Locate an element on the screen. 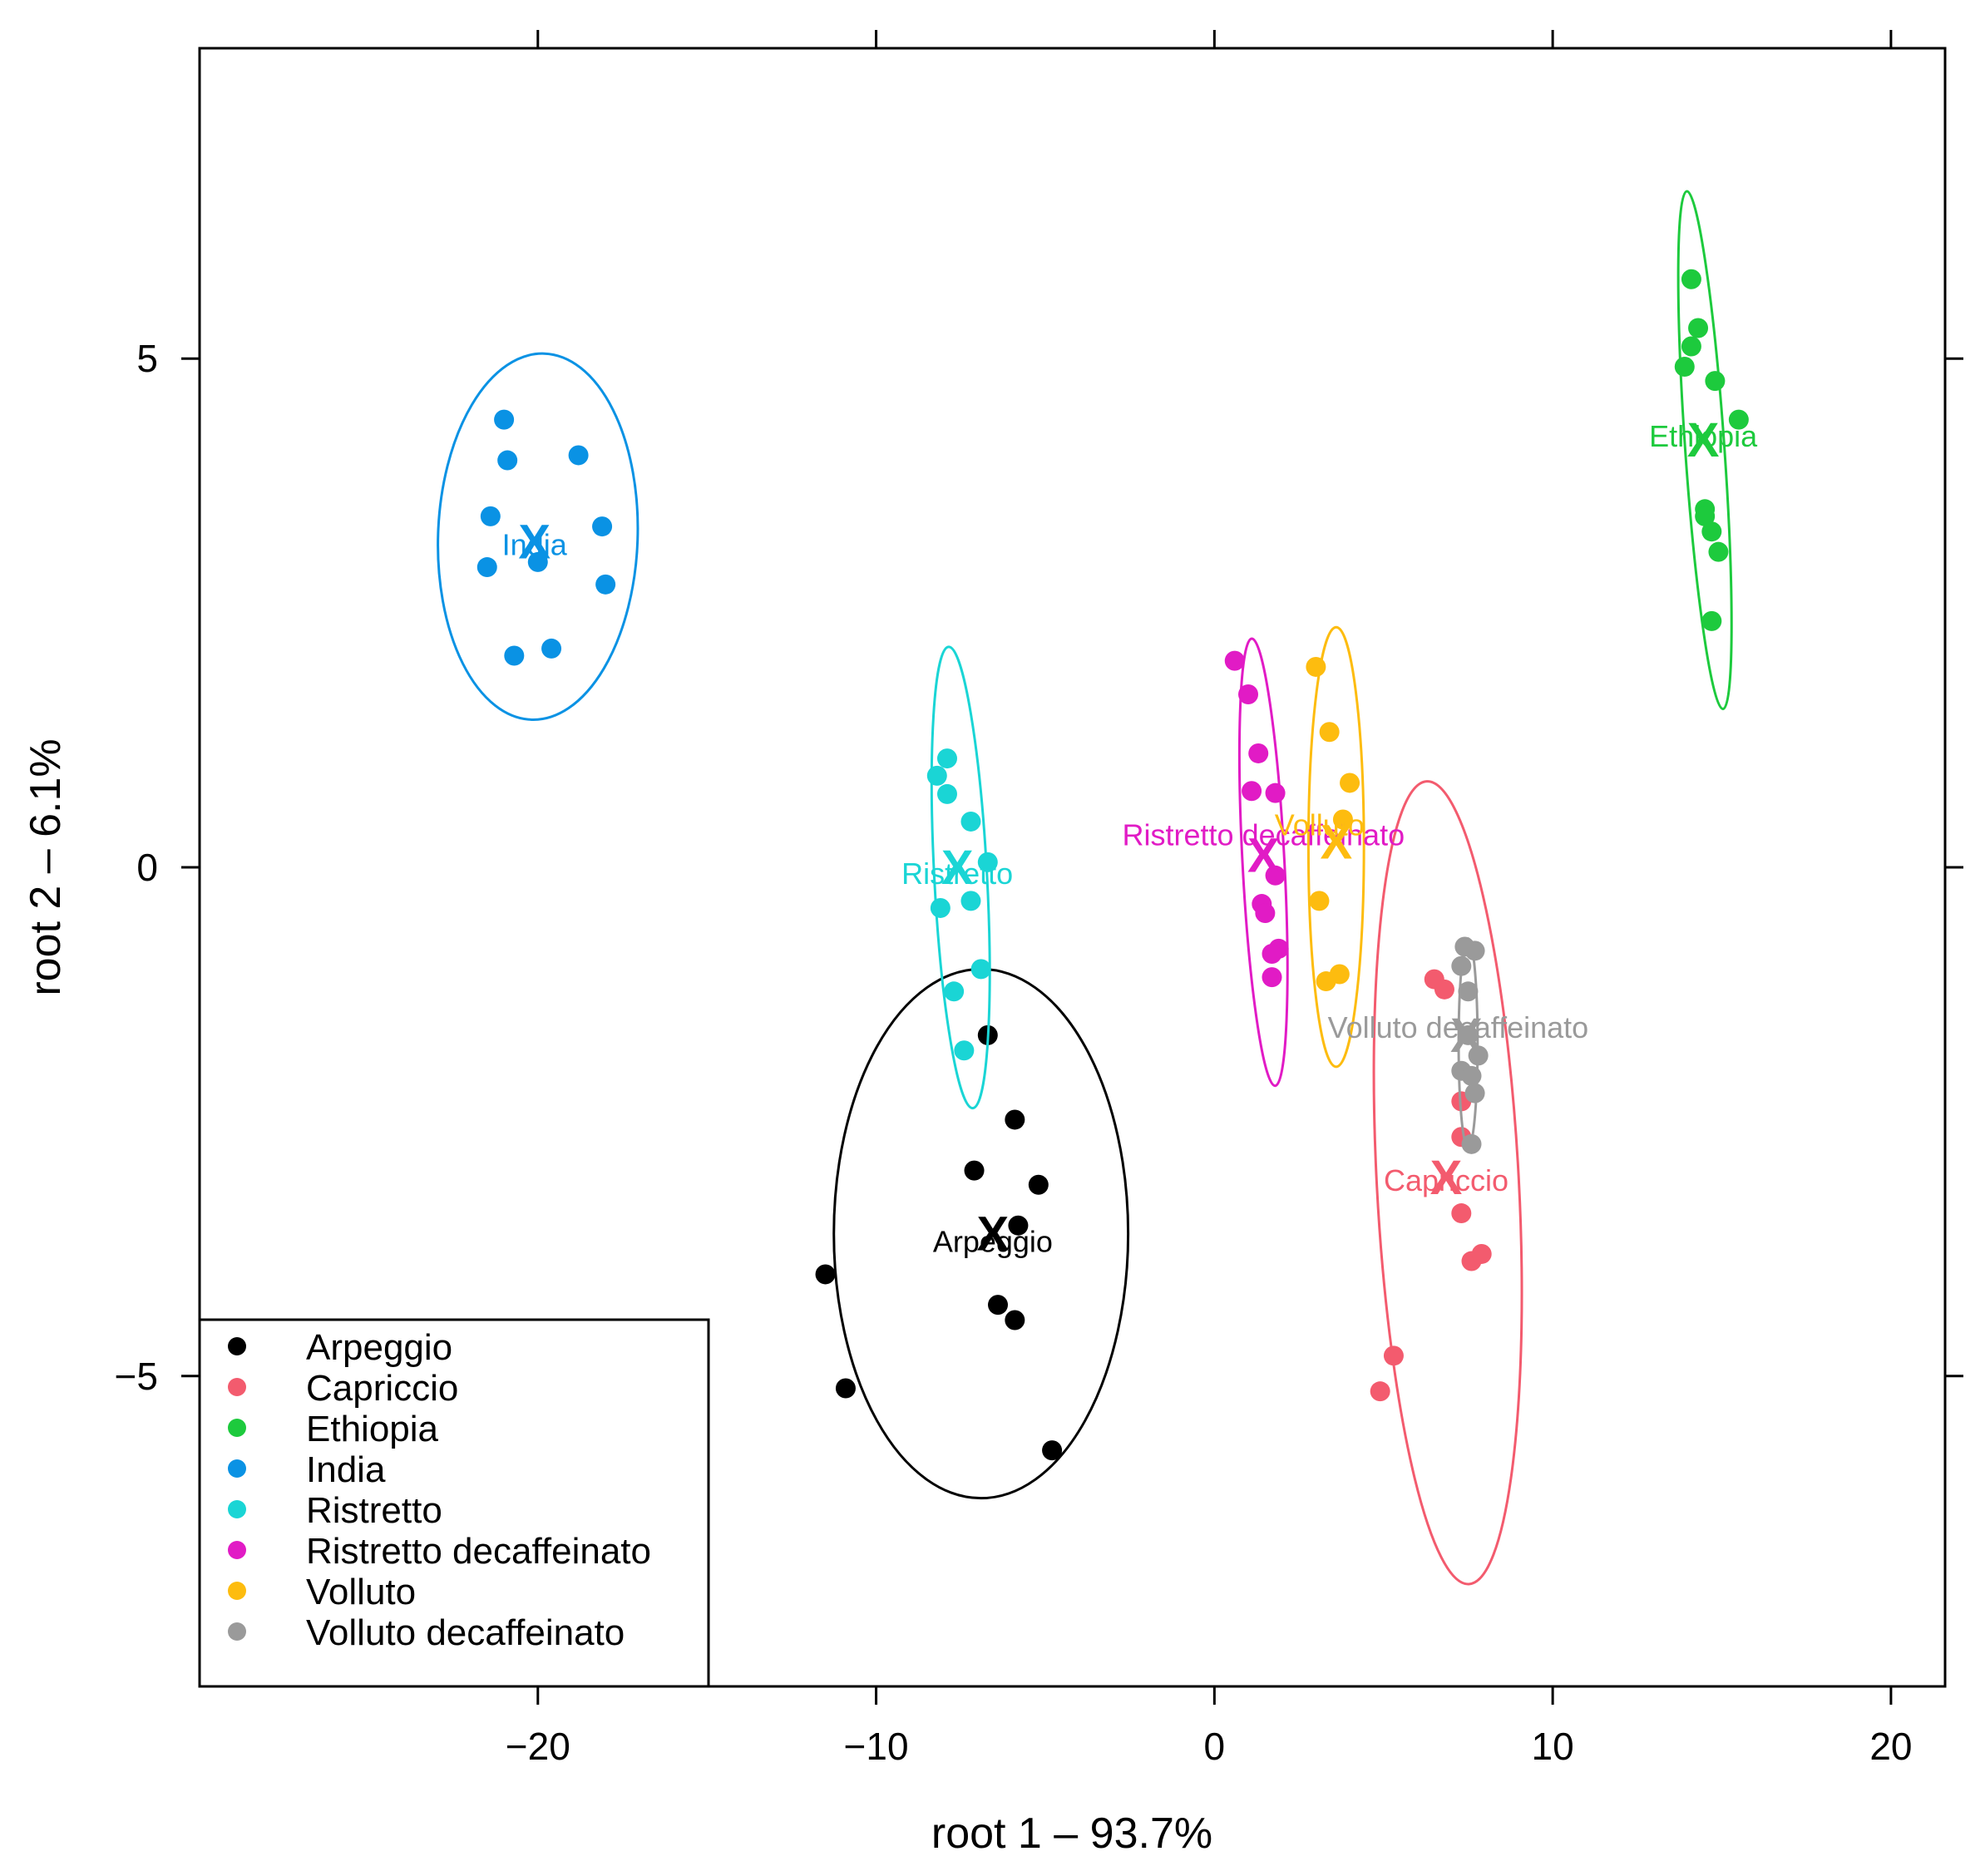 The width and height of the screenshot is (1985, 1876). y-tick-label: 0 is located at coordinates (147, 868).